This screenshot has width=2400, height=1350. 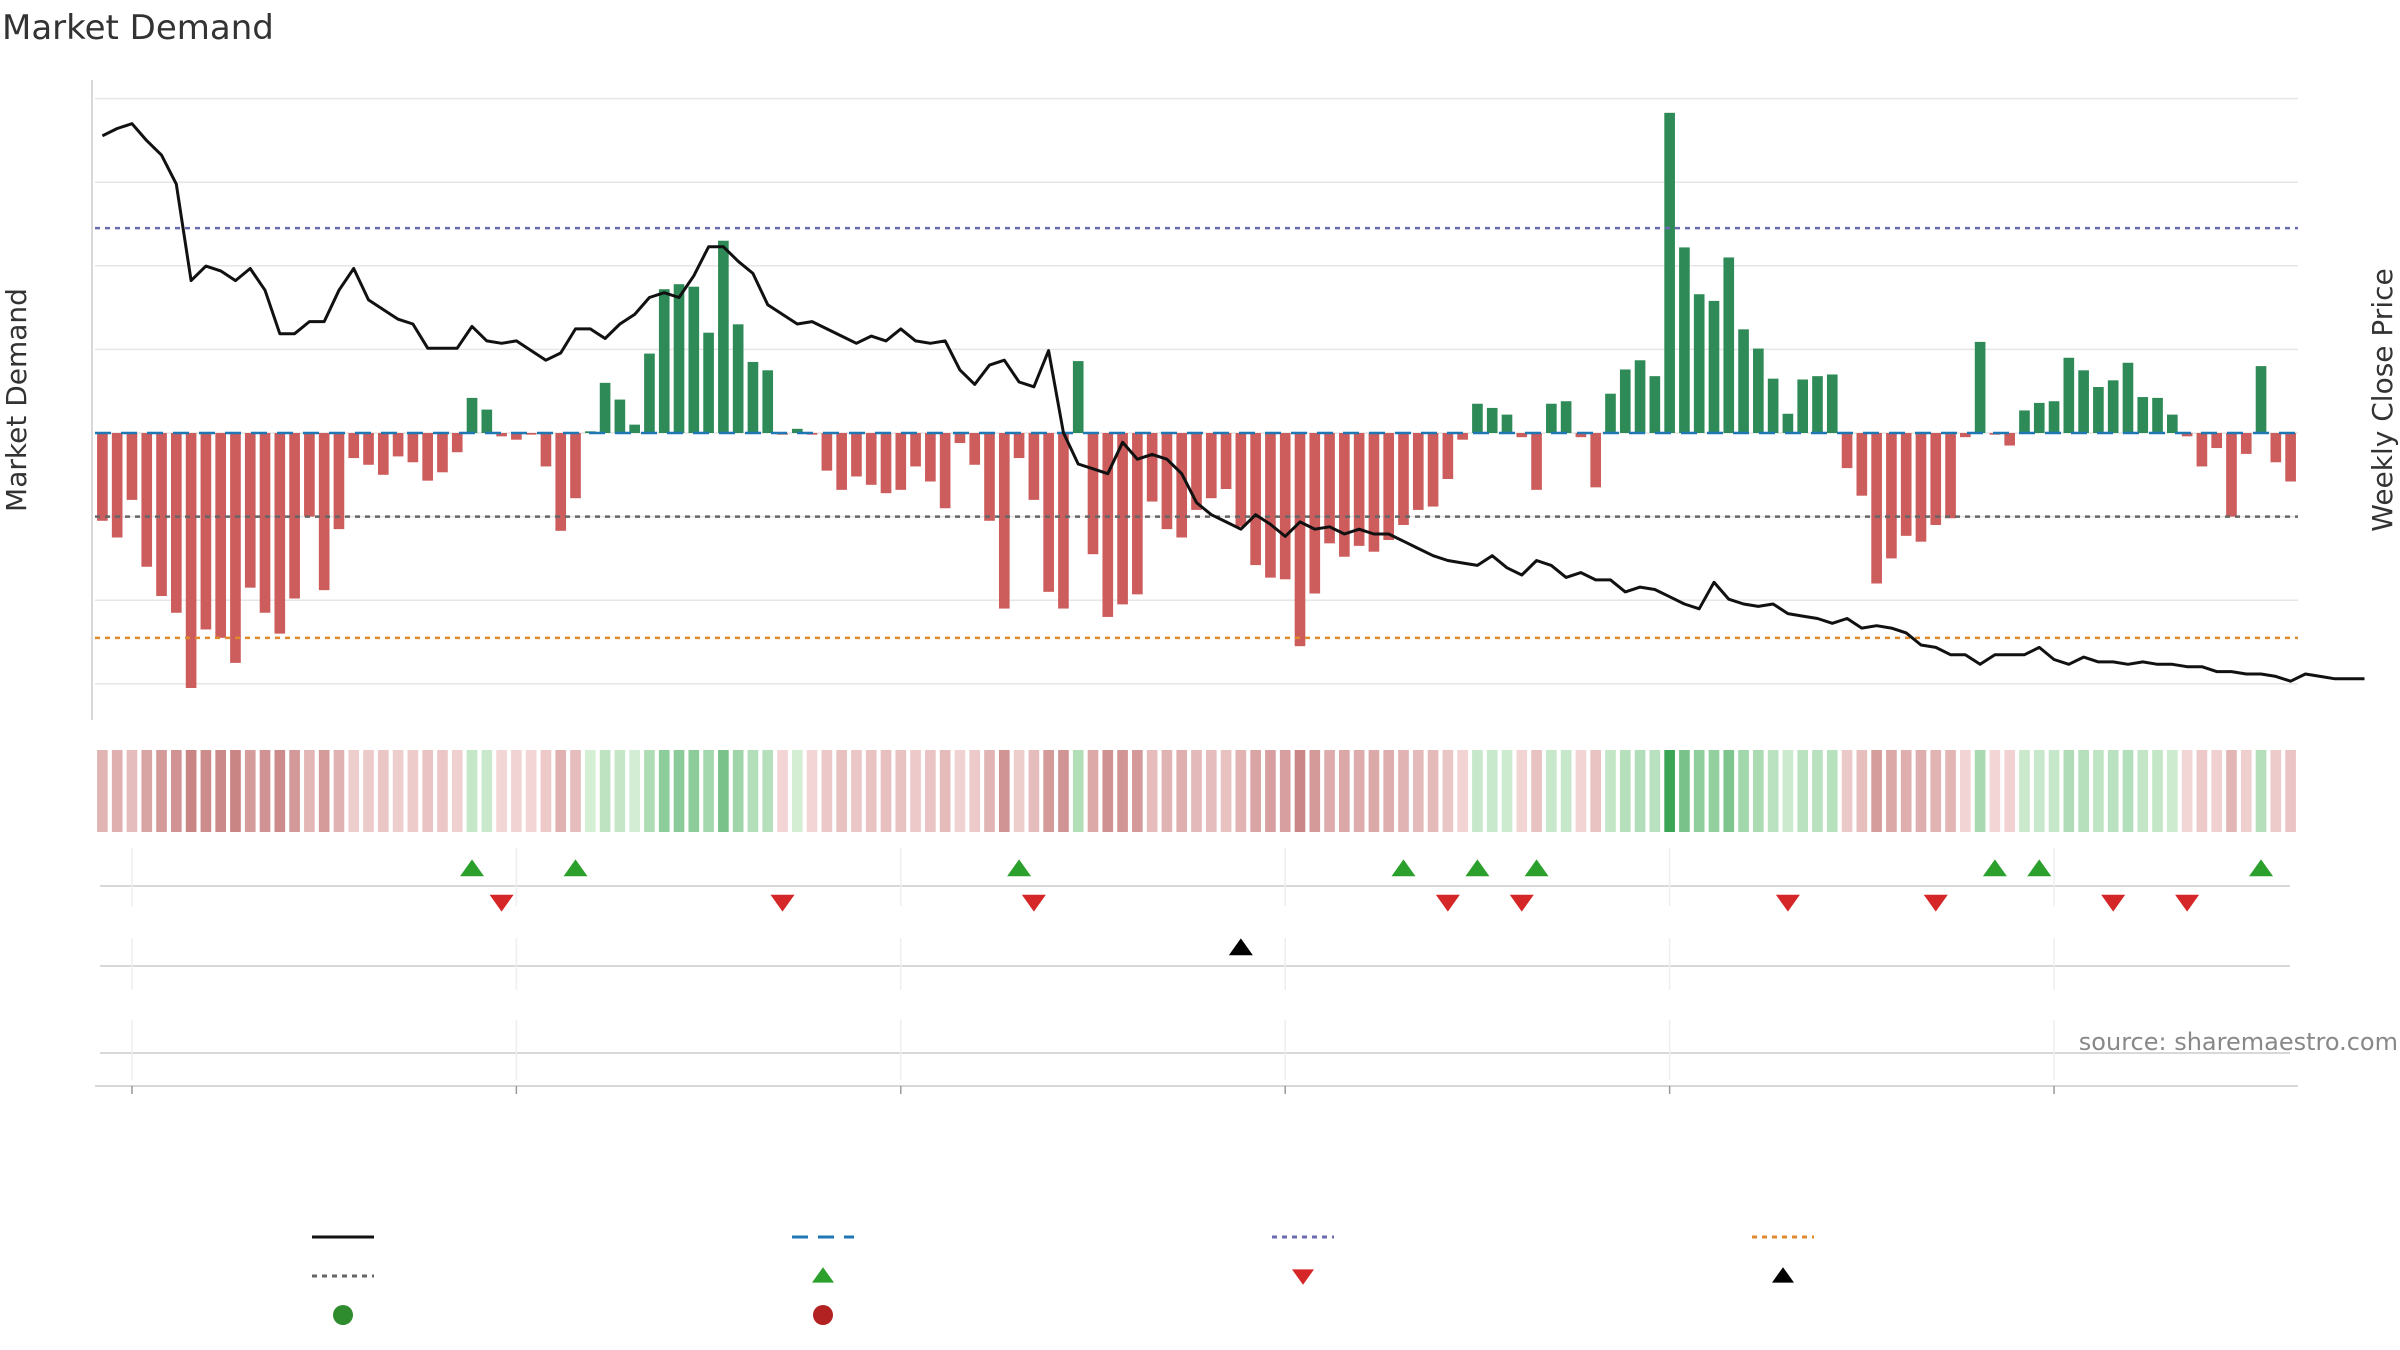 I want to click on y-axis-label: Market Demand, so click(x=16, y=400).